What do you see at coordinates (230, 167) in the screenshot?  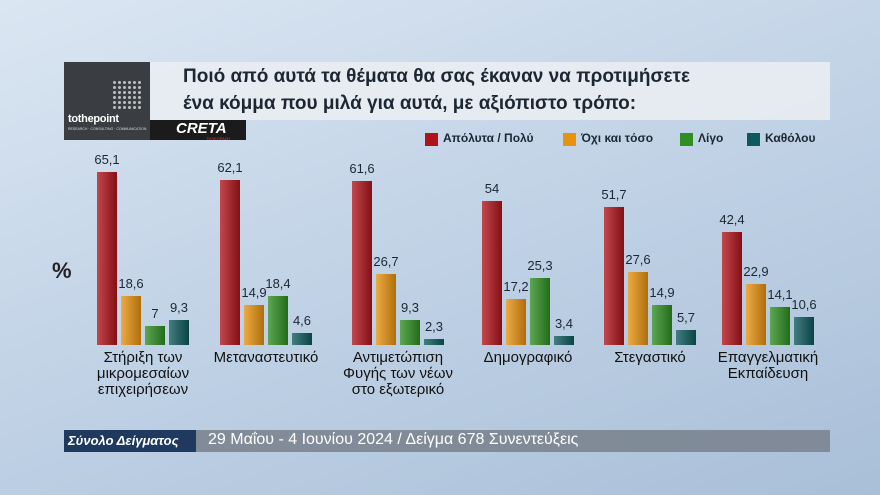 I see `value-label: 62,1` at bounding box center [230, 167].